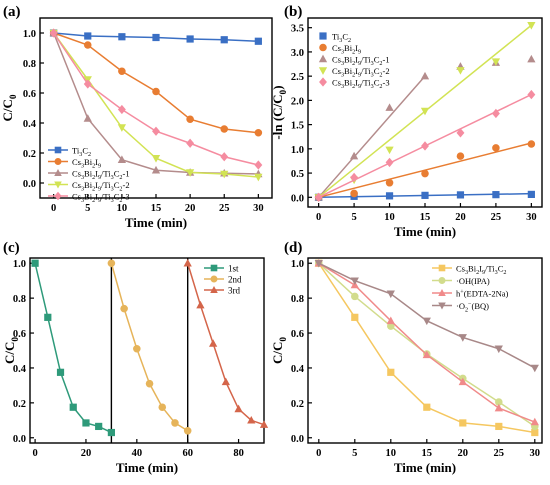 Image resolution: width=550 pixels, height=485 pixels. What do you see at coordinates (297, 77) in the screenshot?
I see `y-tick-label: 2.5` at bounding box center [297, 77].